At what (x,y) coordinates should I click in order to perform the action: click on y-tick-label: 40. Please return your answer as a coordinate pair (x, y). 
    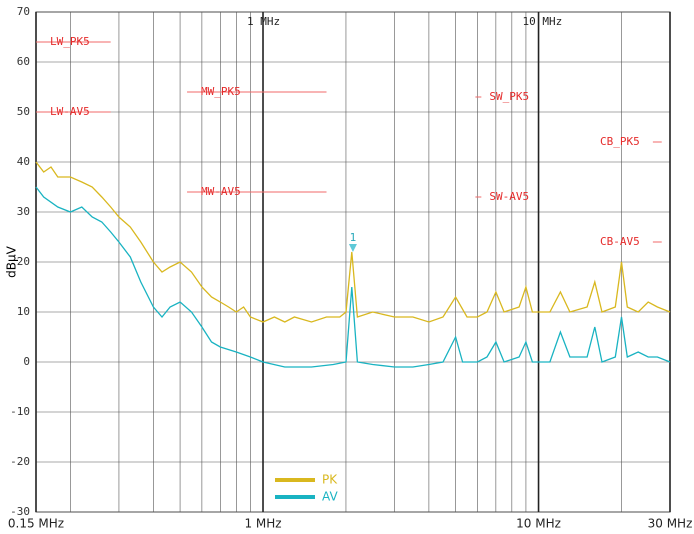
    Looking at the image, I should click on (23, 161).